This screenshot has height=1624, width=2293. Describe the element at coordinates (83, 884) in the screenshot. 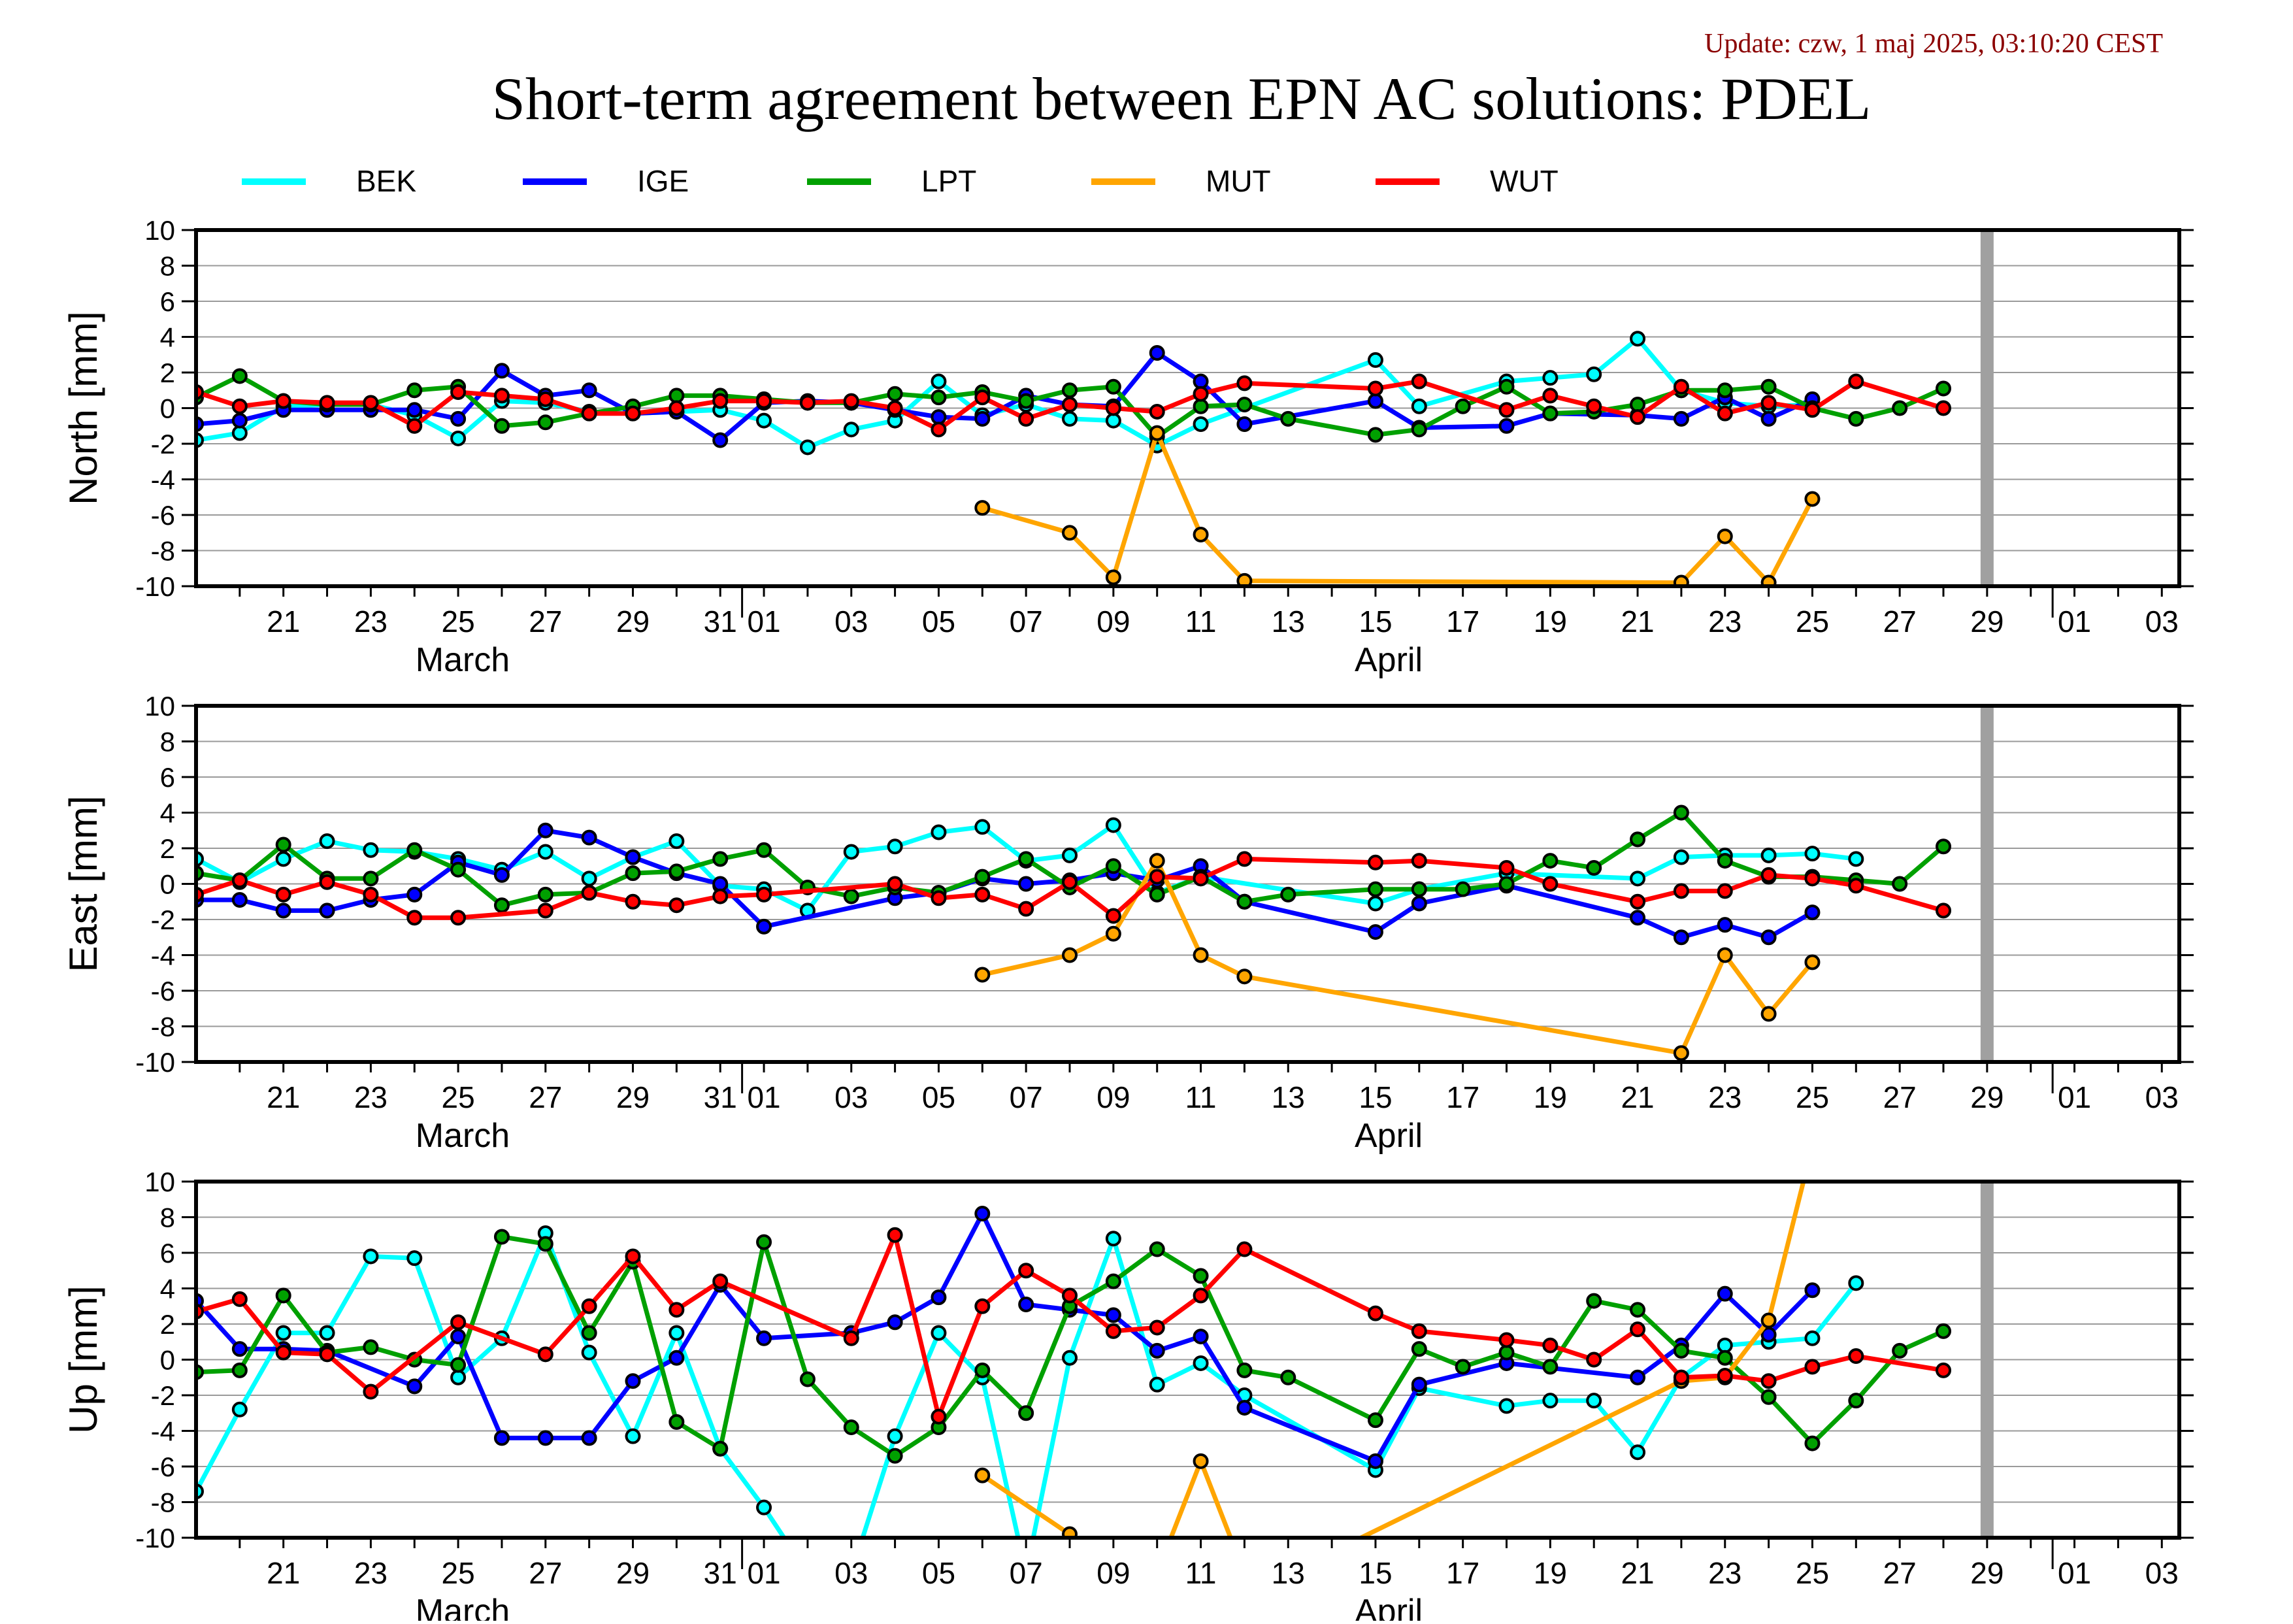

I see `y-axis-label: East [mm]` at that location.